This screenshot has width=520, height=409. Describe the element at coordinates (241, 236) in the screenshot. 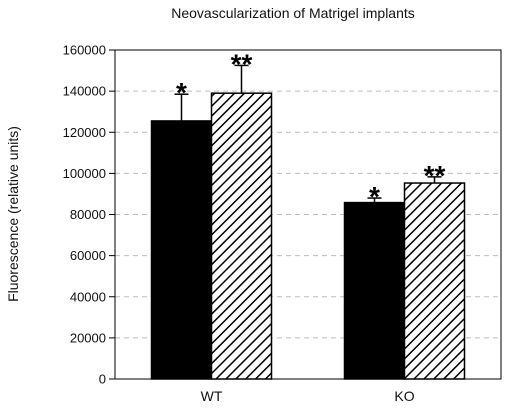

I see `bar-wt-hatched` at that location.